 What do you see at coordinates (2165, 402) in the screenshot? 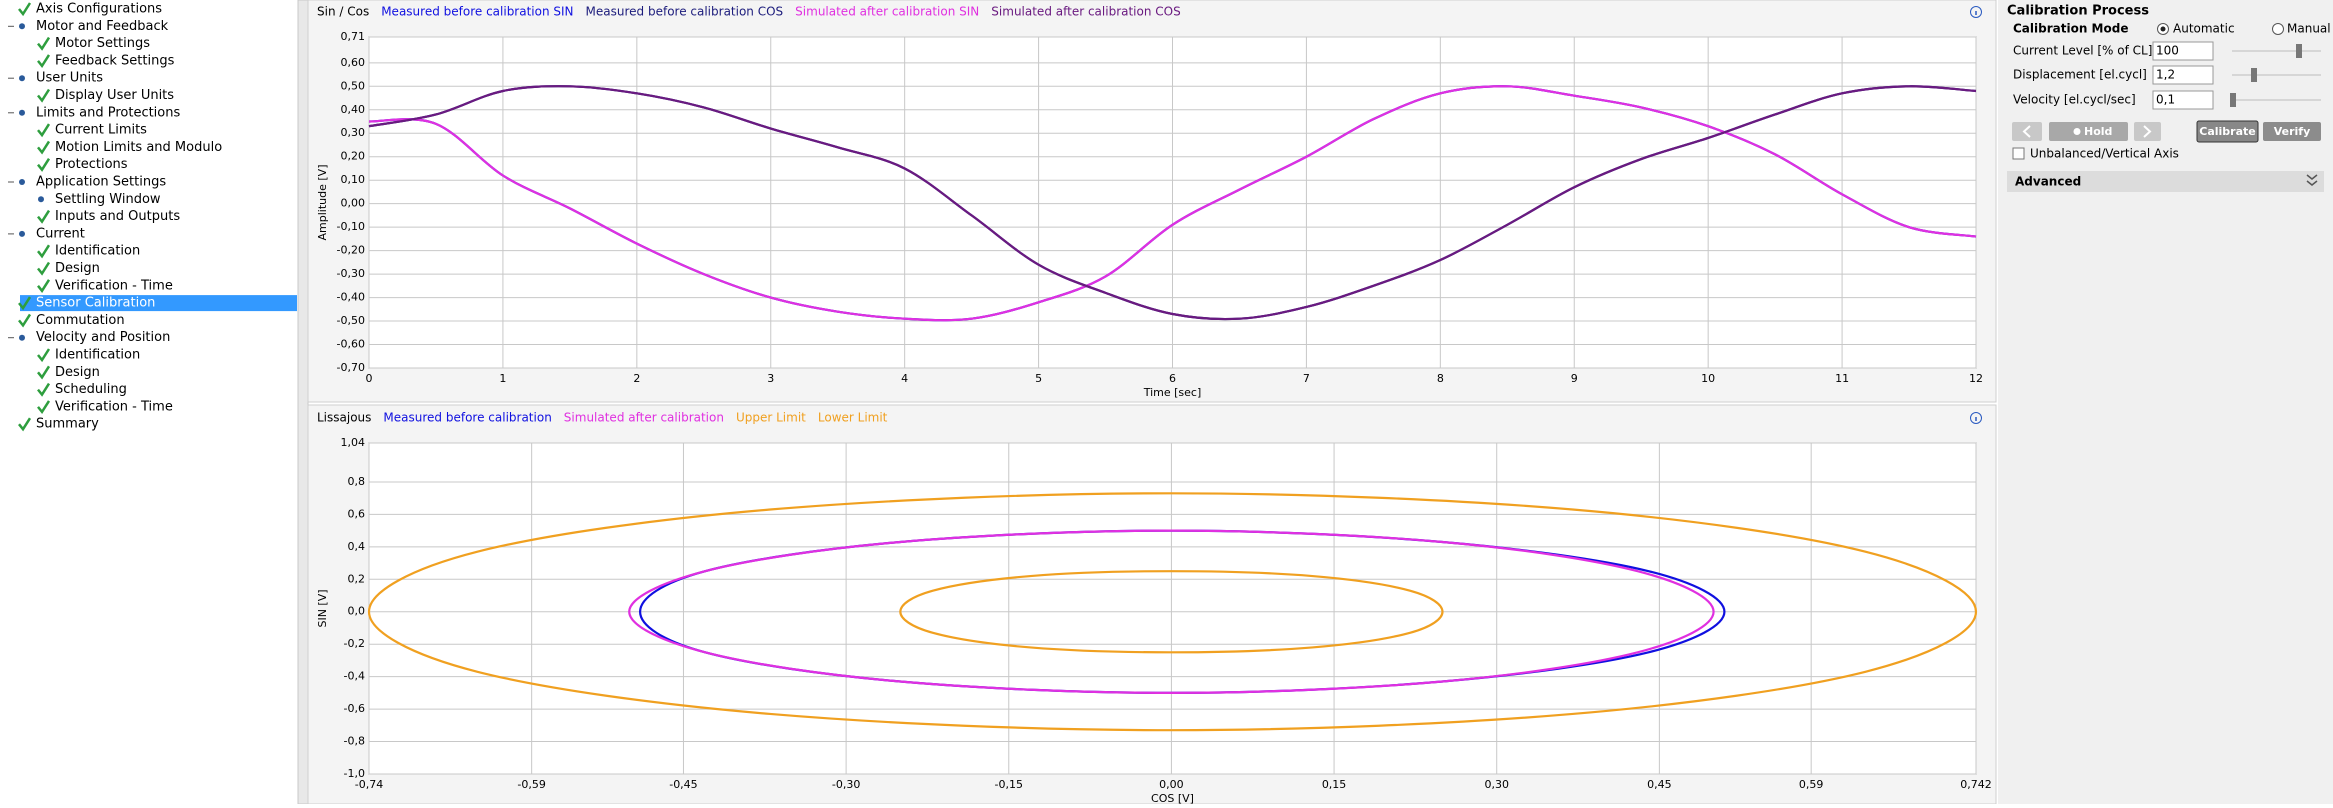
I see `side-panel` at bounding box center [2165, 402].